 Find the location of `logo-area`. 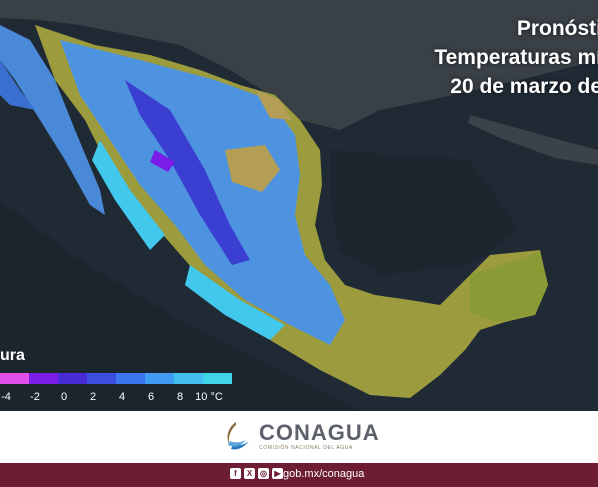

logo-area is located at coordinates (299, 437).